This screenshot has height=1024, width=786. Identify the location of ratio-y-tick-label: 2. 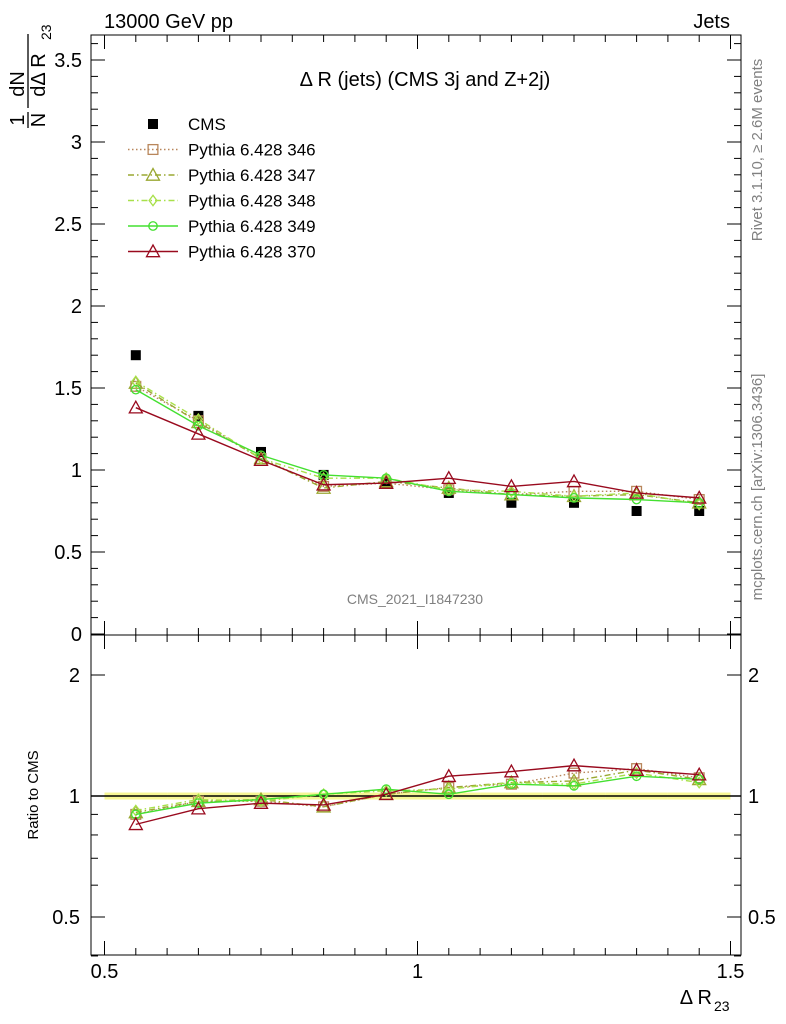
(74, 676).